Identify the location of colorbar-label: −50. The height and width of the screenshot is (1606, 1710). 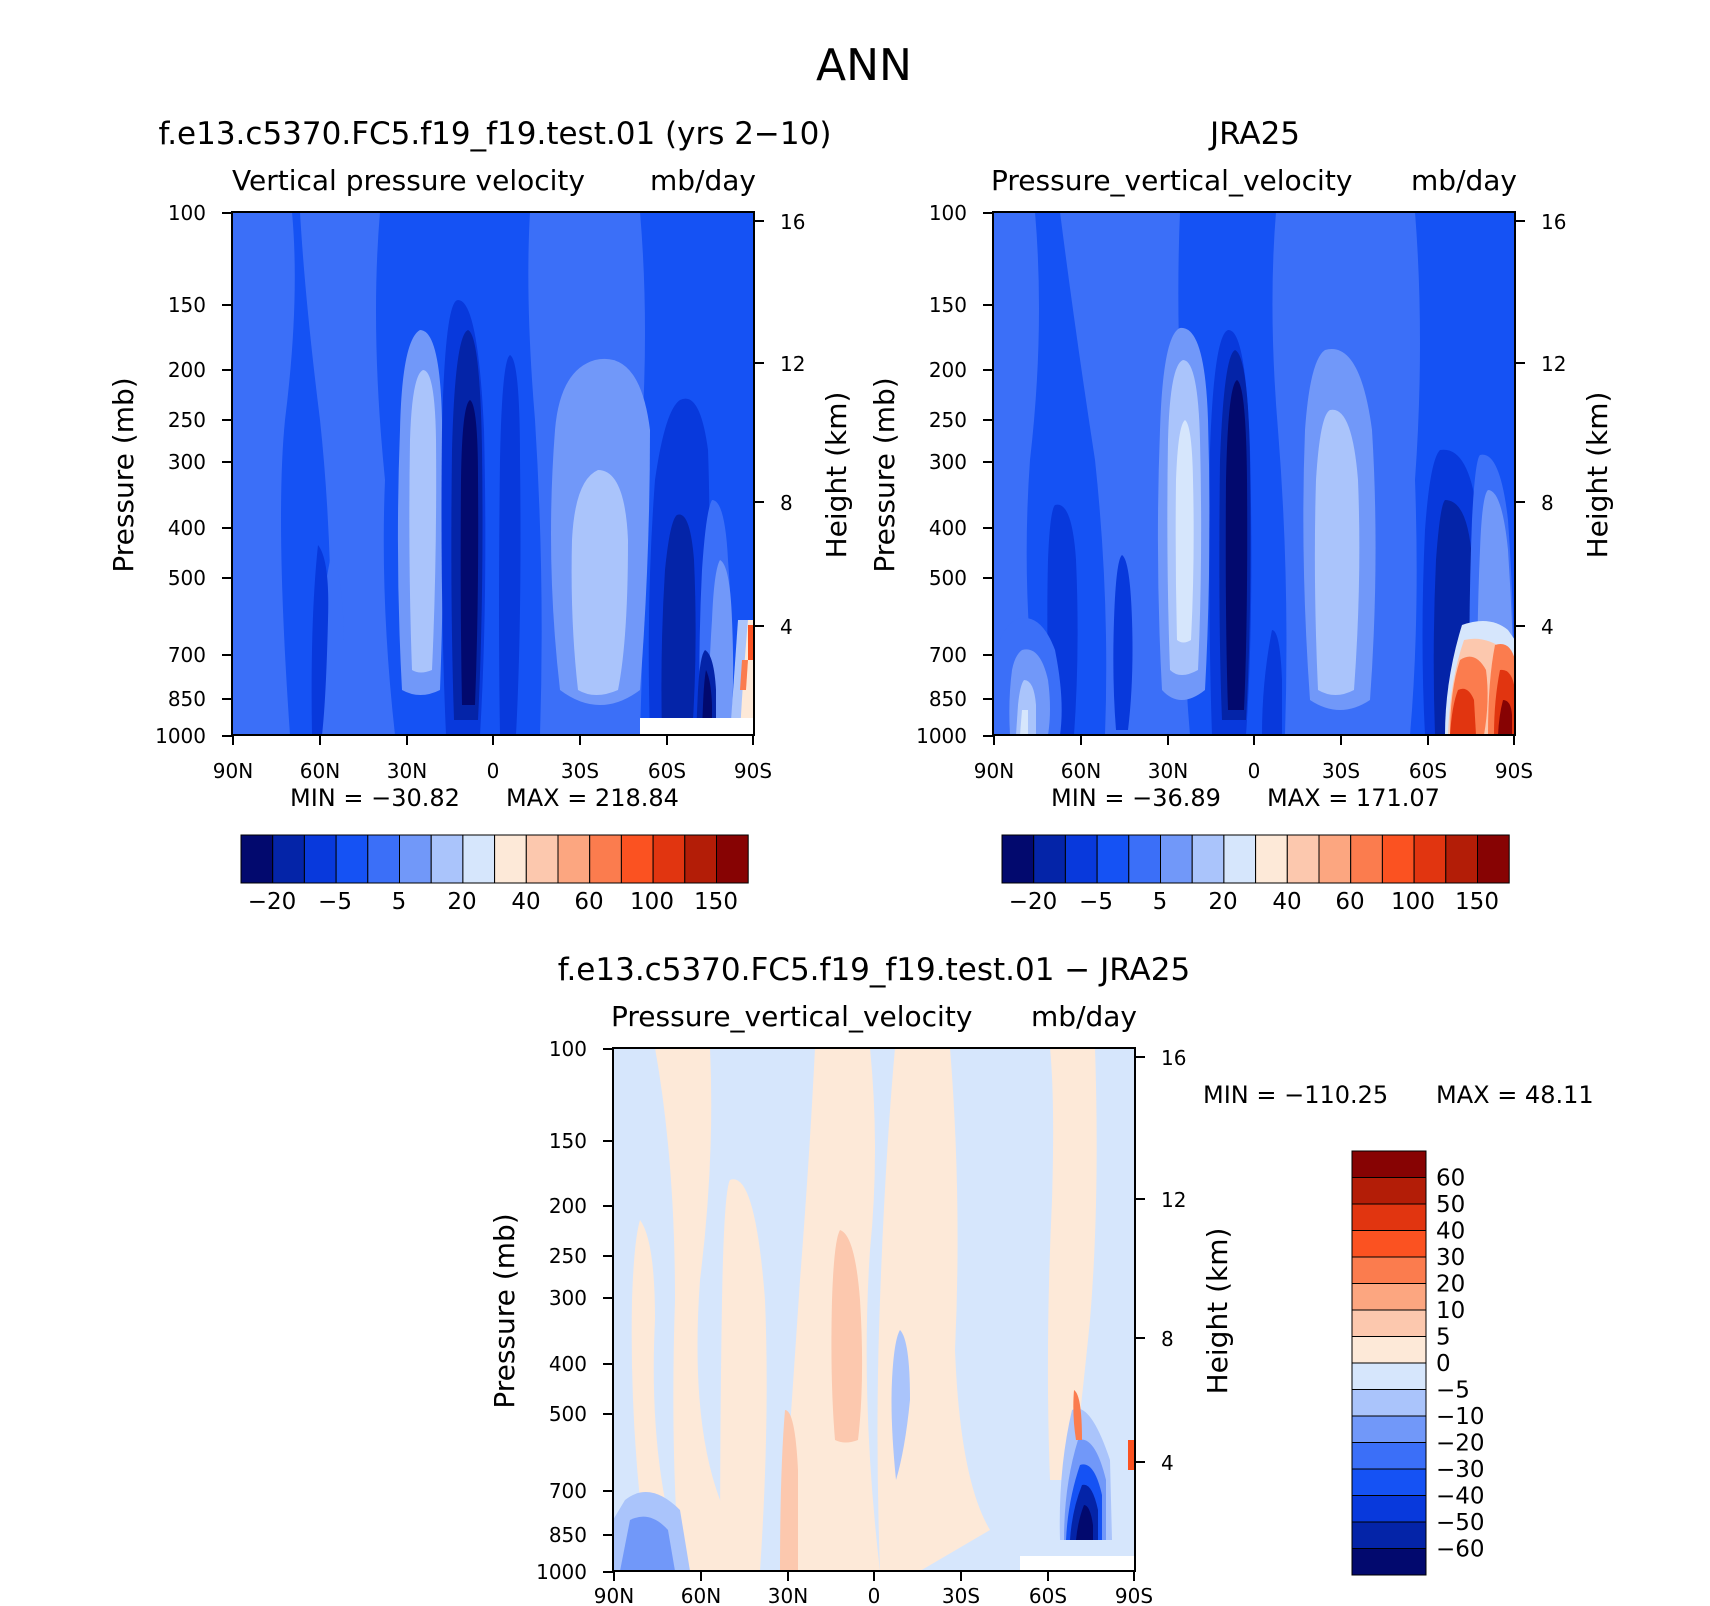
(1460, 1523).